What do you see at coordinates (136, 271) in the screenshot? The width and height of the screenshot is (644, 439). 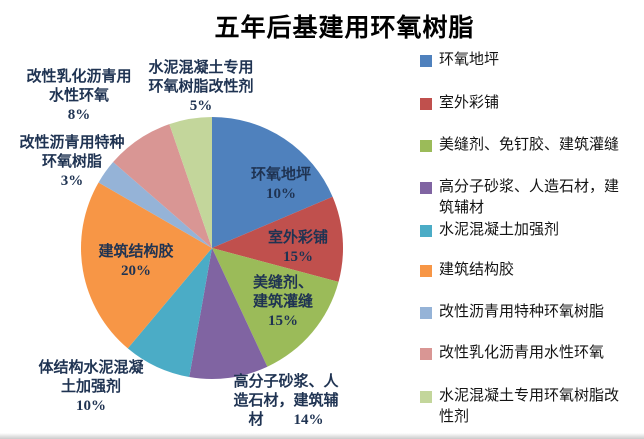 I see `slice-label-line: 20%` at bounding box center [136, 271].